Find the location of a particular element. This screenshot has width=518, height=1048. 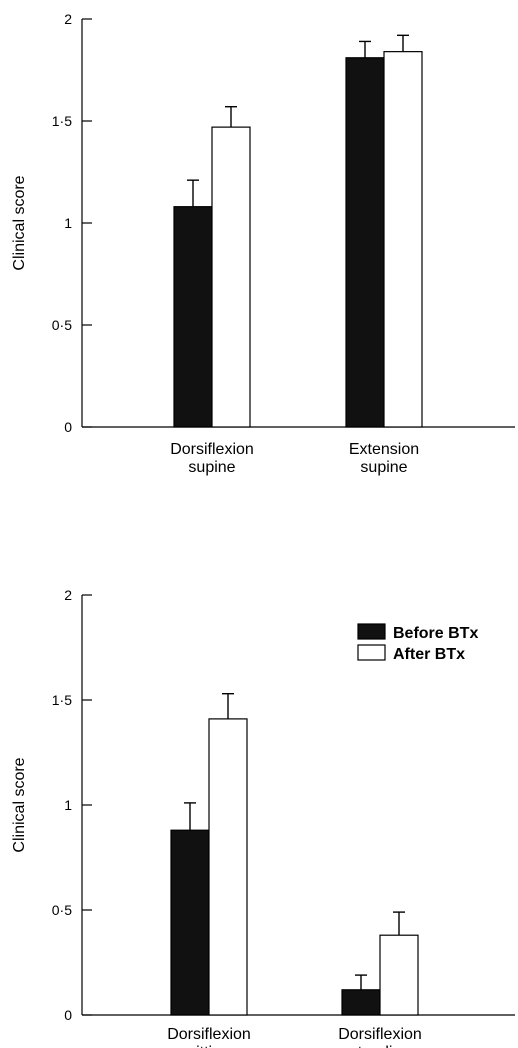

category-label: Dorsiflexionsitting is located at coordinates (209, 1037).